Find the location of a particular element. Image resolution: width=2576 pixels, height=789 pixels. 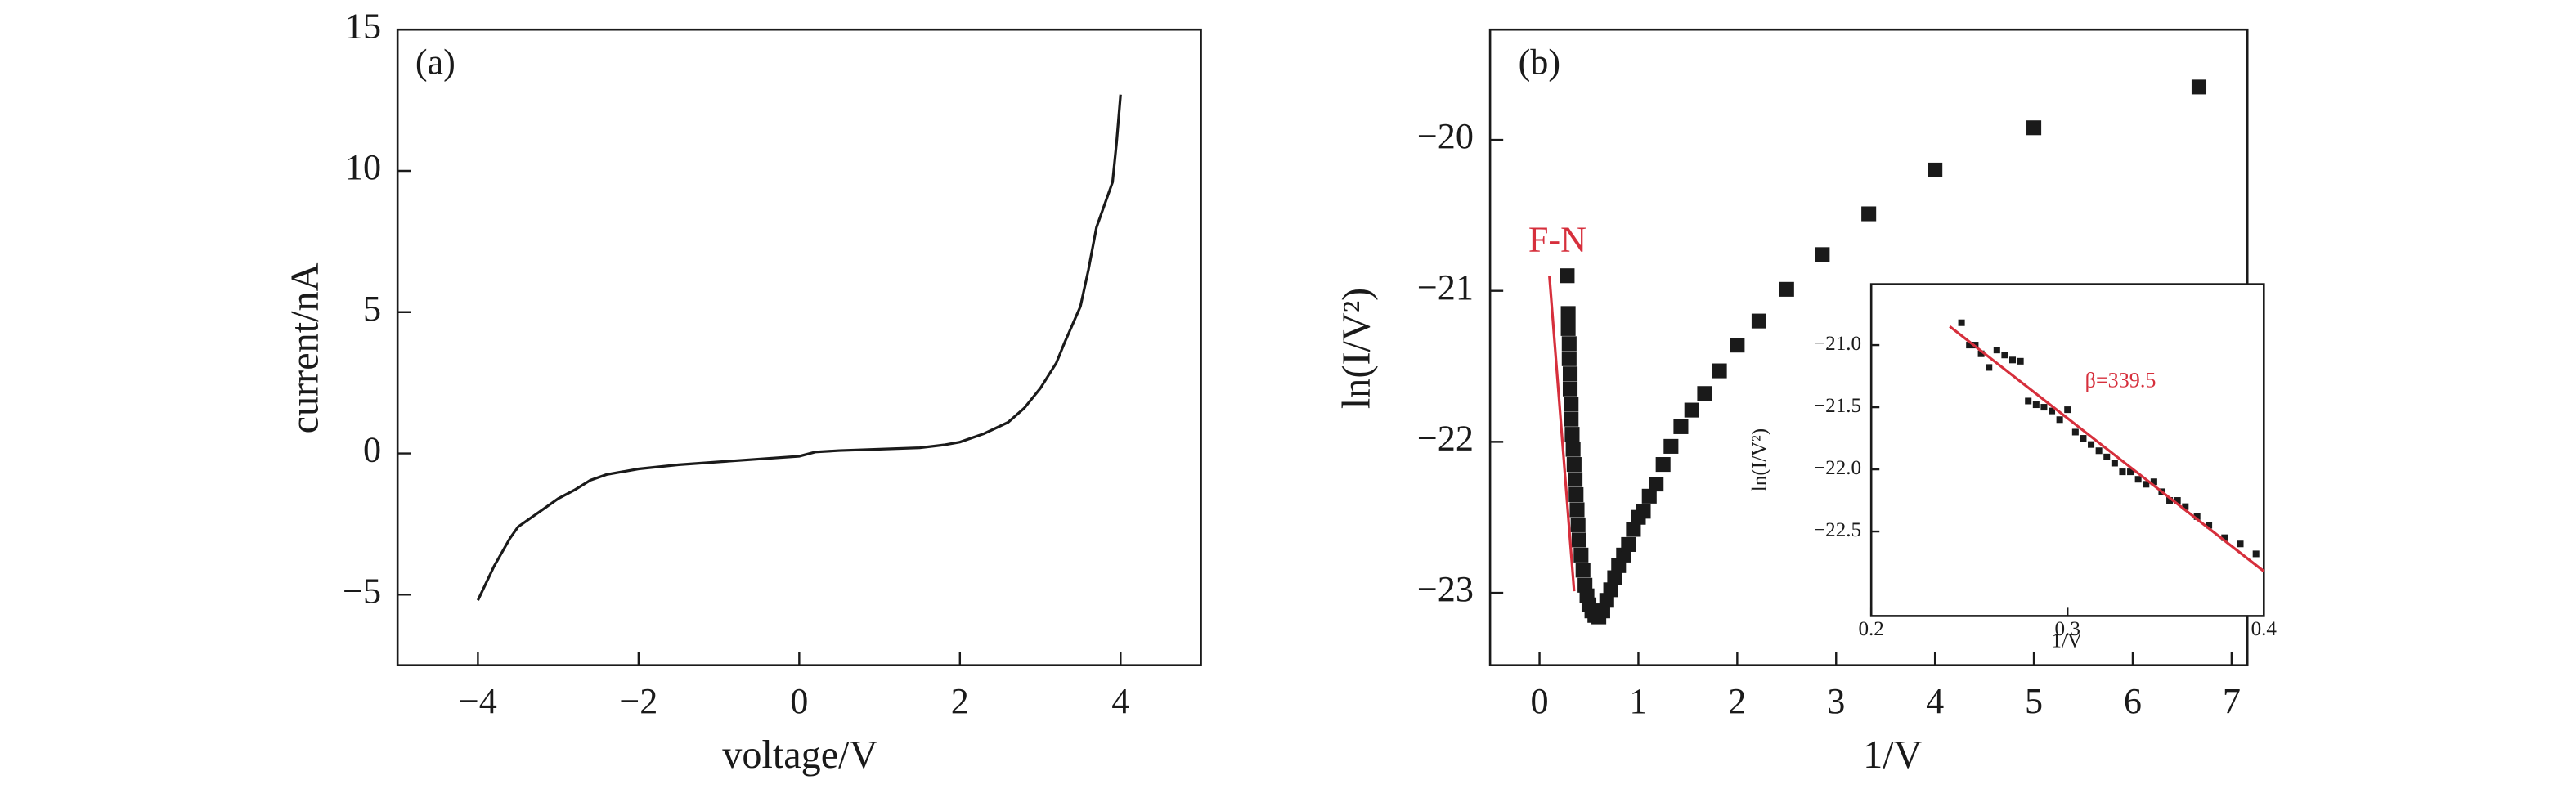

annotation: F-N is located at coordinates (1557, 240).